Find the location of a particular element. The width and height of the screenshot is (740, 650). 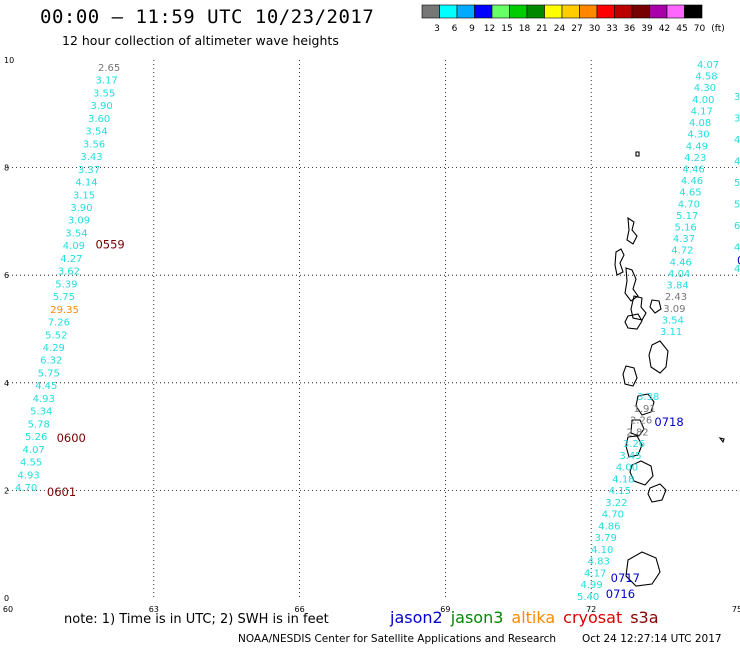

swh-value-east-track: 4.58 is located at coordinates (706, 77).